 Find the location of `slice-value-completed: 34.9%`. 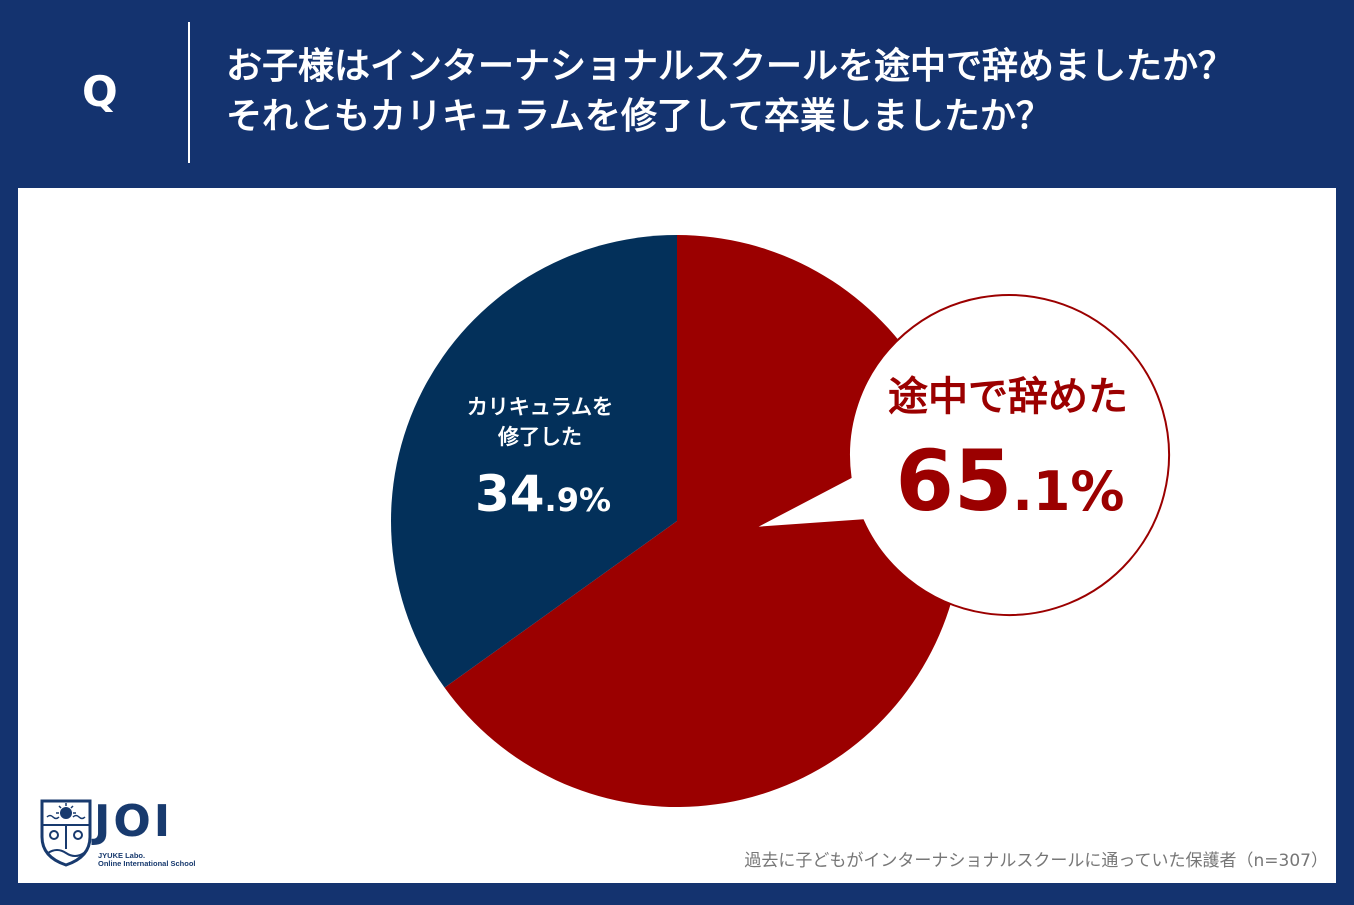

slice-value-completed: 34.9% is located at coordinates (543, 494).